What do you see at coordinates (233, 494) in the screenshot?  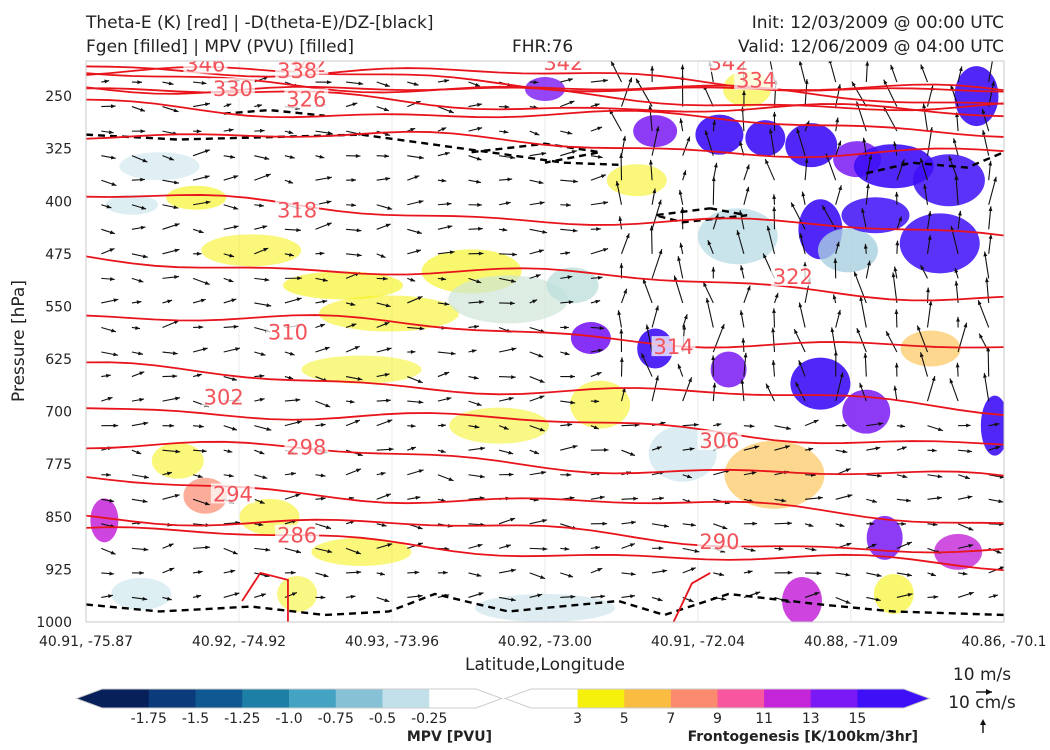 I see `theta-e-label: 294` at bounding box center [233, 494].